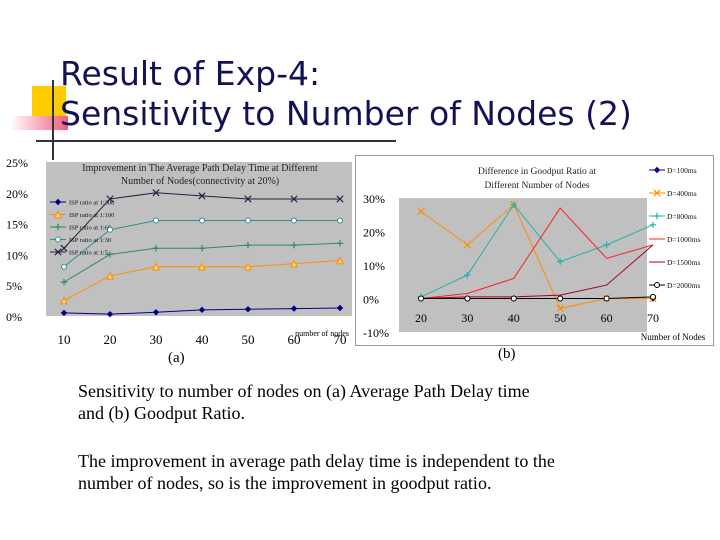  I want to click on legend-entry: ISP ratio at 1:30, so click(80, 240).